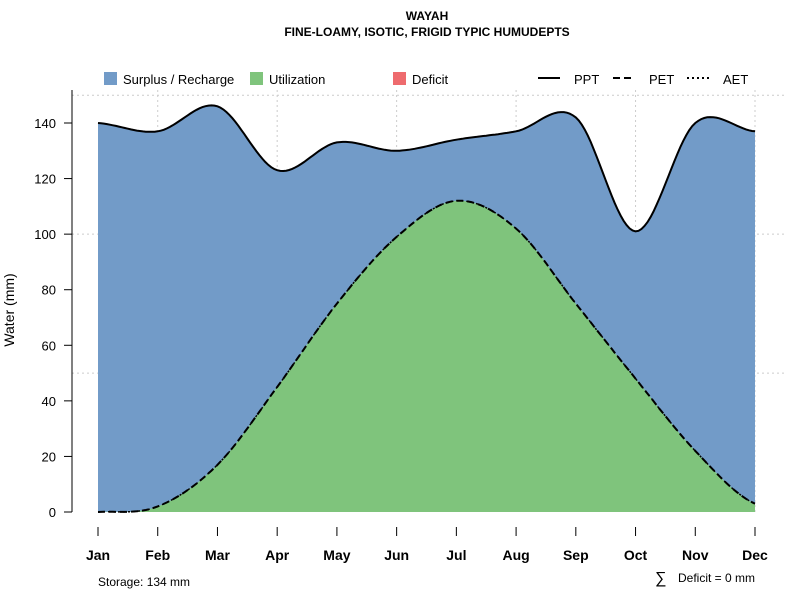 This screenshot has height=600, width=800. What do you see at coordinates (49, 456) in the screenshot?
I see `y-tick-label: 20` at bounding box center [49, 456].